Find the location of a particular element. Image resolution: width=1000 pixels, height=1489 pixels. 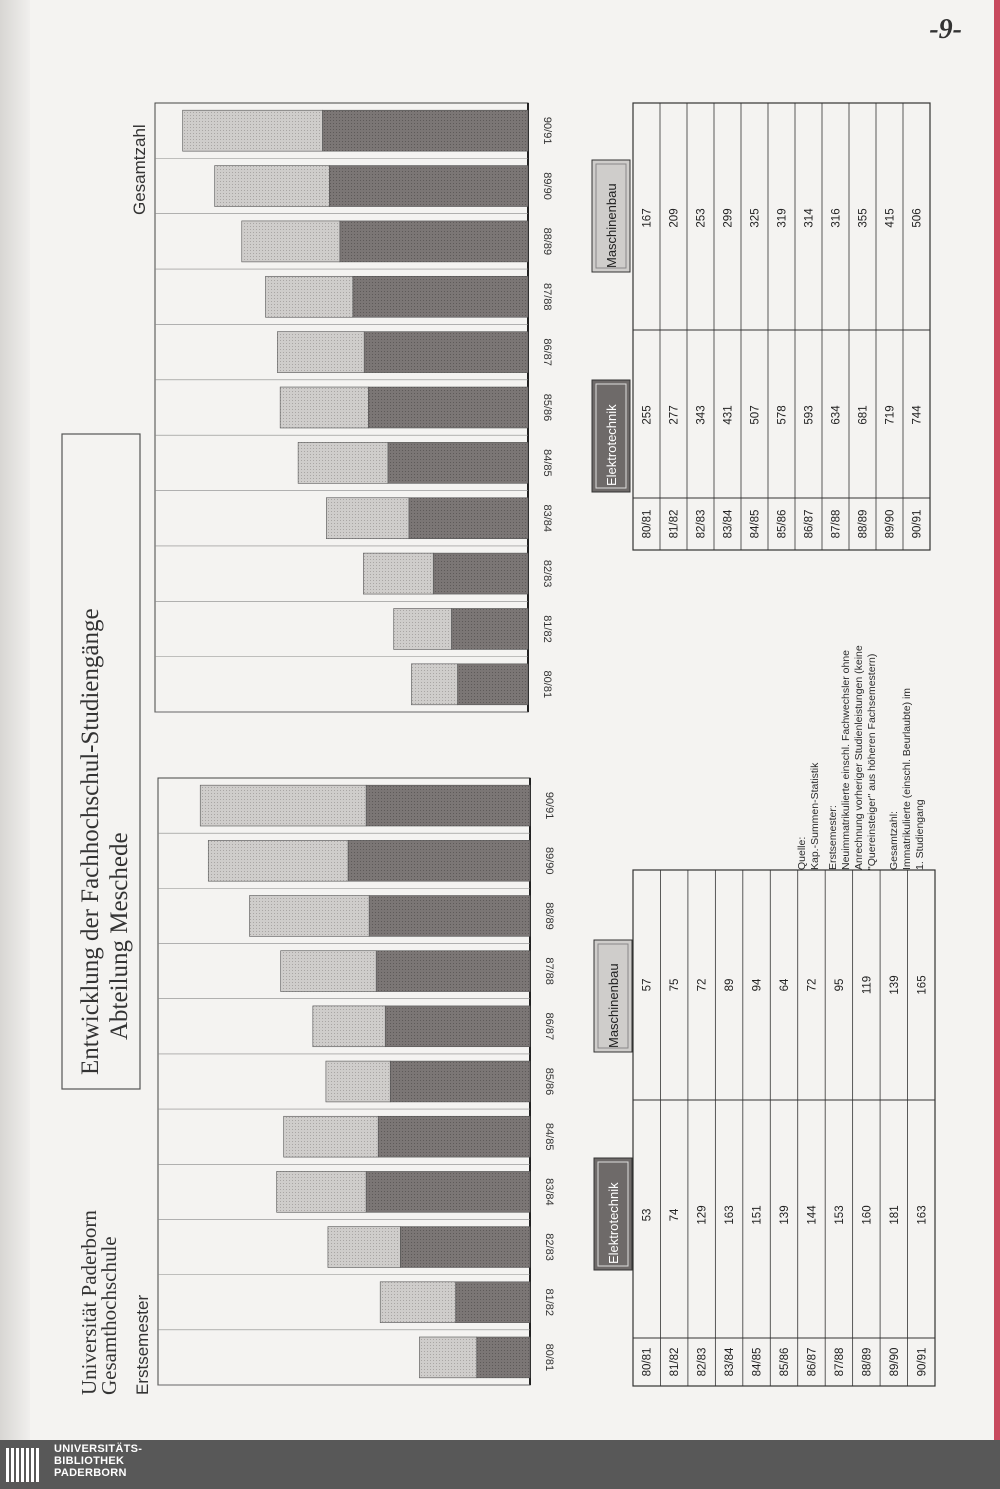

chart-title-gesamtzahl: Gesamtzahl is located at coordinates (139, 169).